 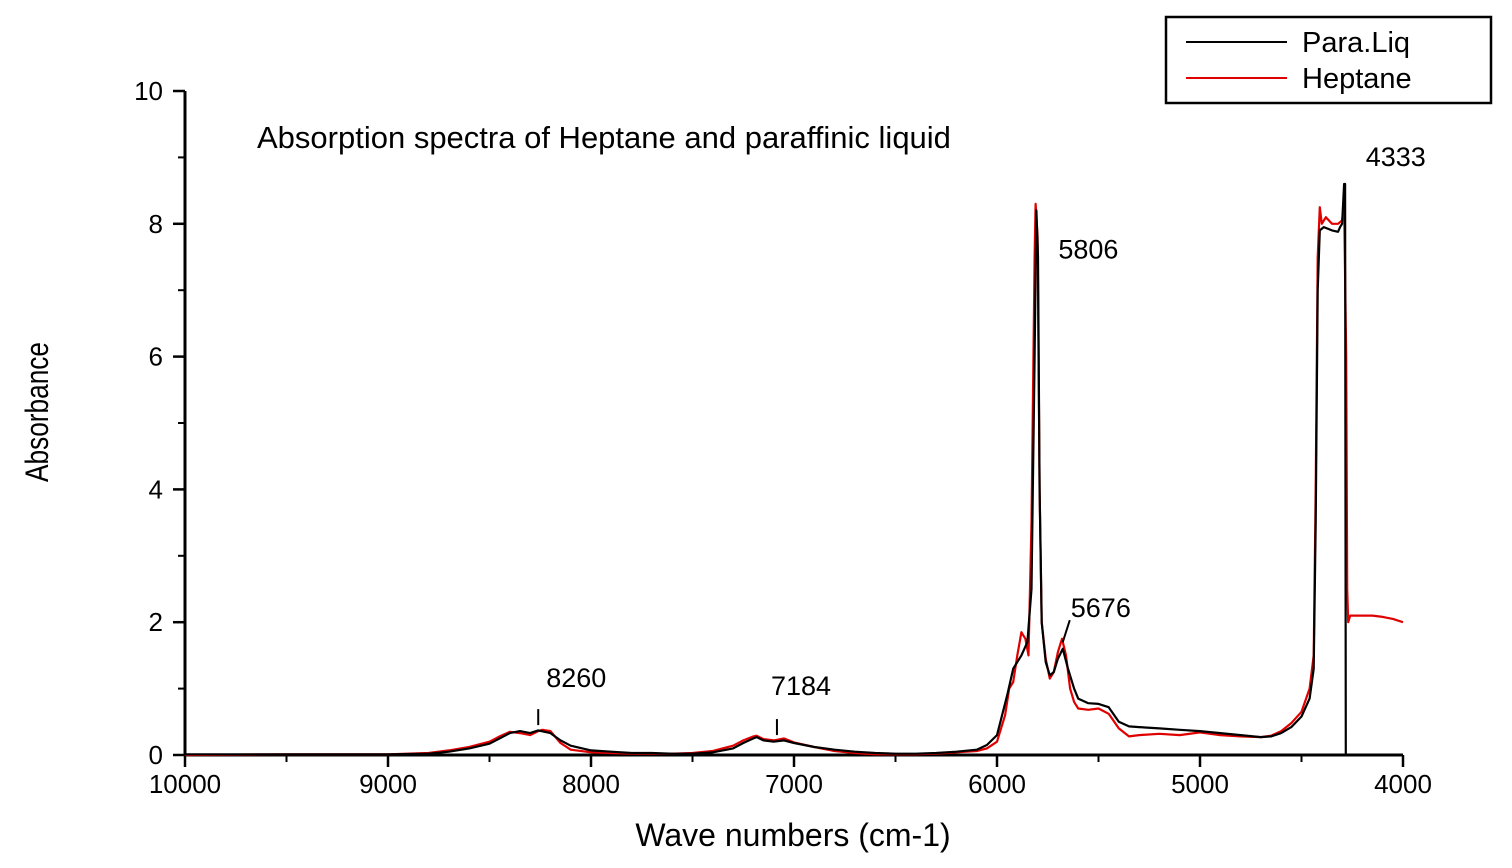 I want to click on x-tick-label: 9000, so click(x=388, y=784).